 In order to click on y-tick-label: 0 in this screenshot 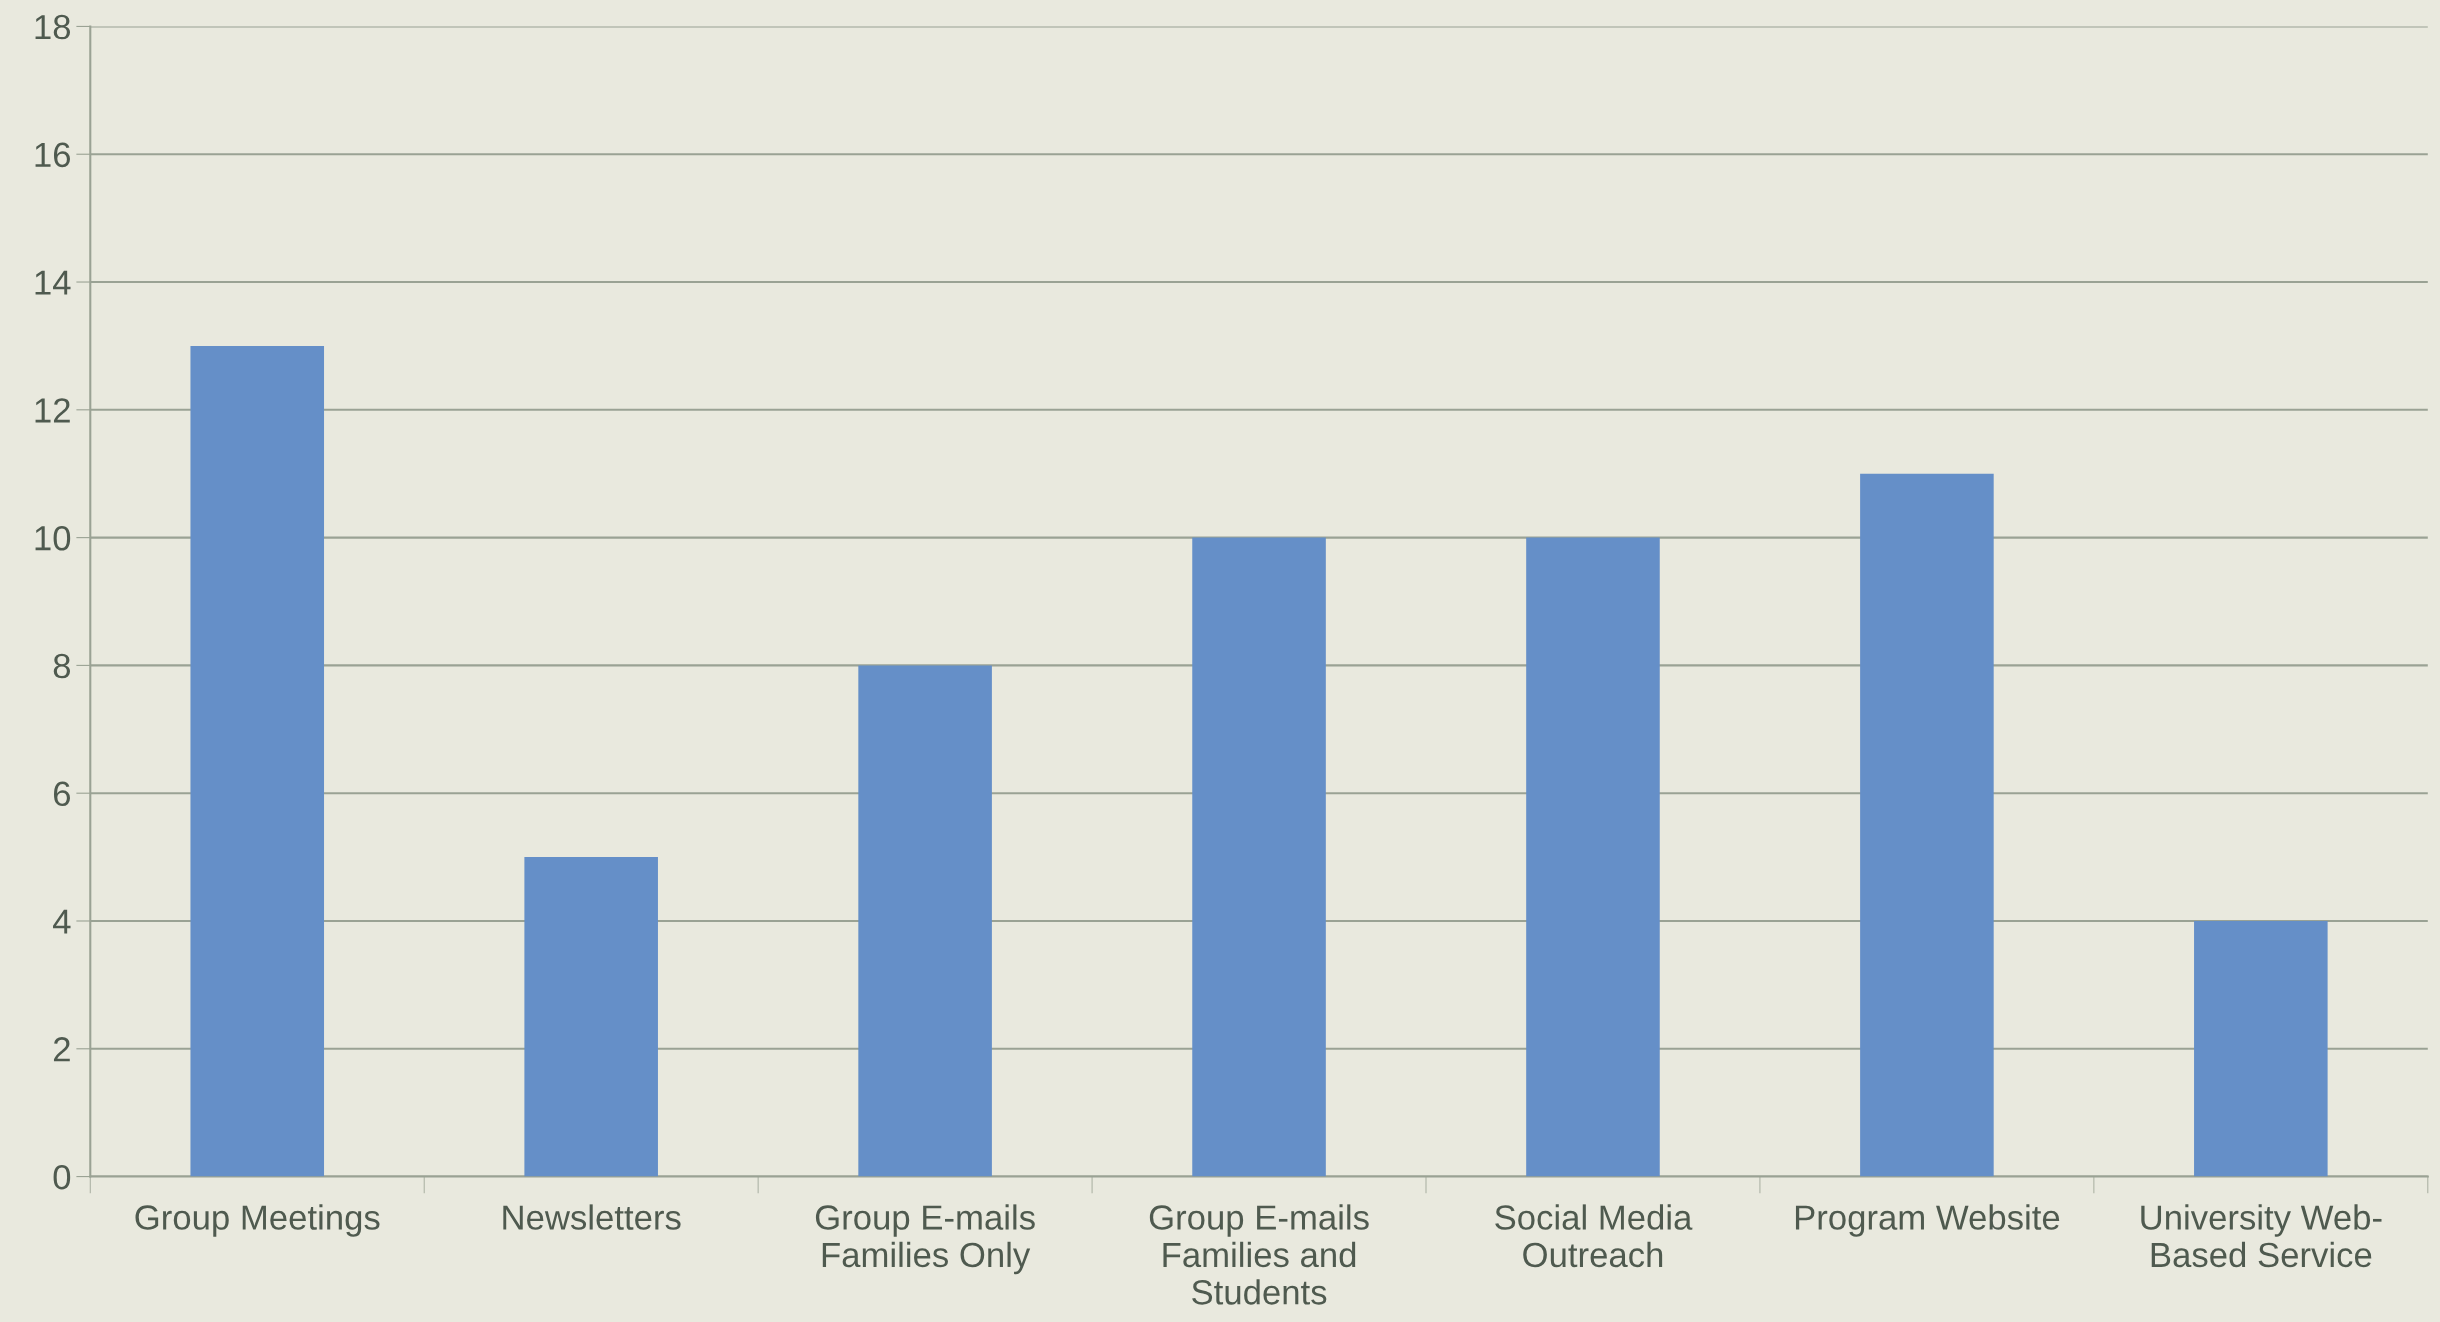, I will do `click(62, 1177)`.